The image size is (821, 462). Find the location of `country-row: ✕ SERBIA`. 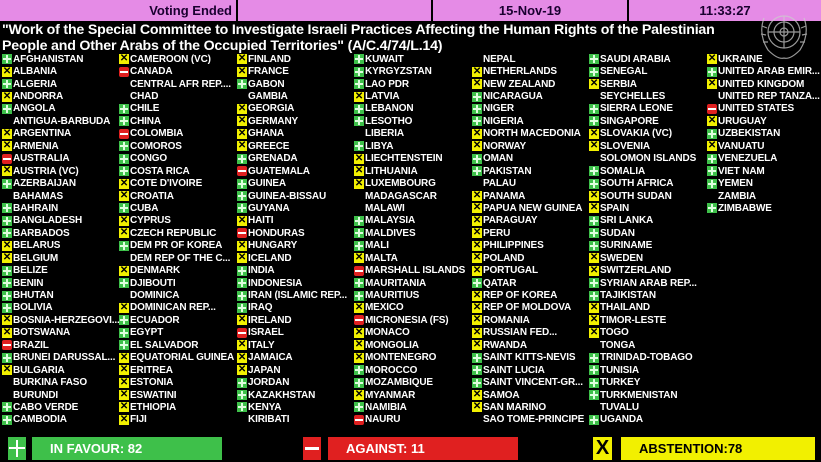

country-row: ✕ SERBIA is located at coordinates (648, 84).